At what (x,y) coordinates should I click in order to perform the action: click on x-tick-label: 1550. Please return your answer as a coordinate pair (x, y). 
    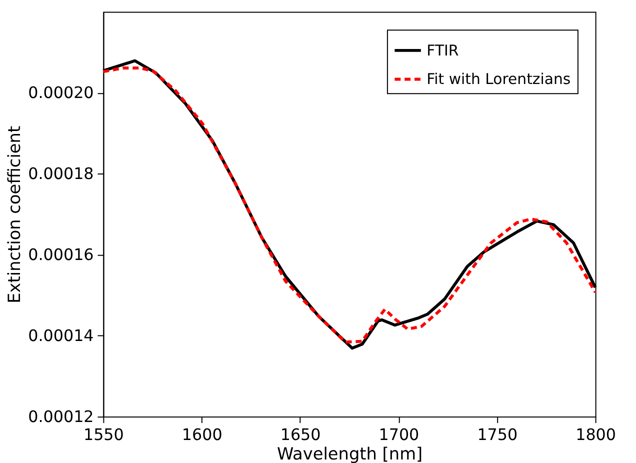
    Looking at the image, I should click on (103, 434).